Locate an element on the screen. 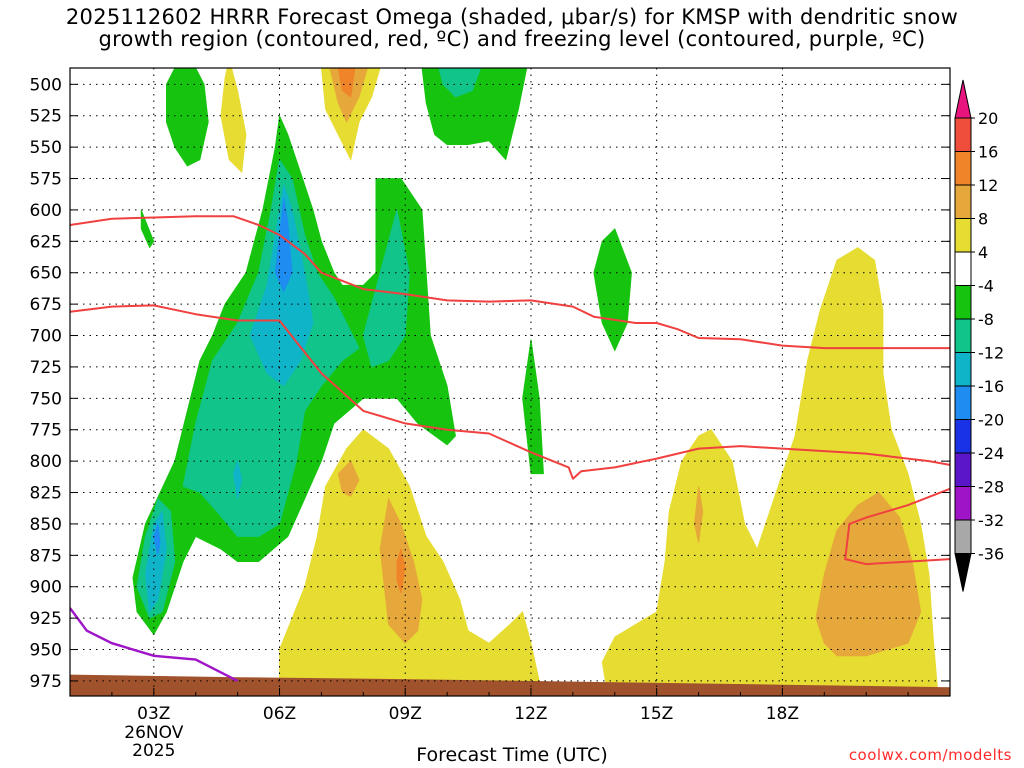 The height and width of the screenshot is (768, 1024). y-tick-label-575: 575 is located at coordinates (46, 180).